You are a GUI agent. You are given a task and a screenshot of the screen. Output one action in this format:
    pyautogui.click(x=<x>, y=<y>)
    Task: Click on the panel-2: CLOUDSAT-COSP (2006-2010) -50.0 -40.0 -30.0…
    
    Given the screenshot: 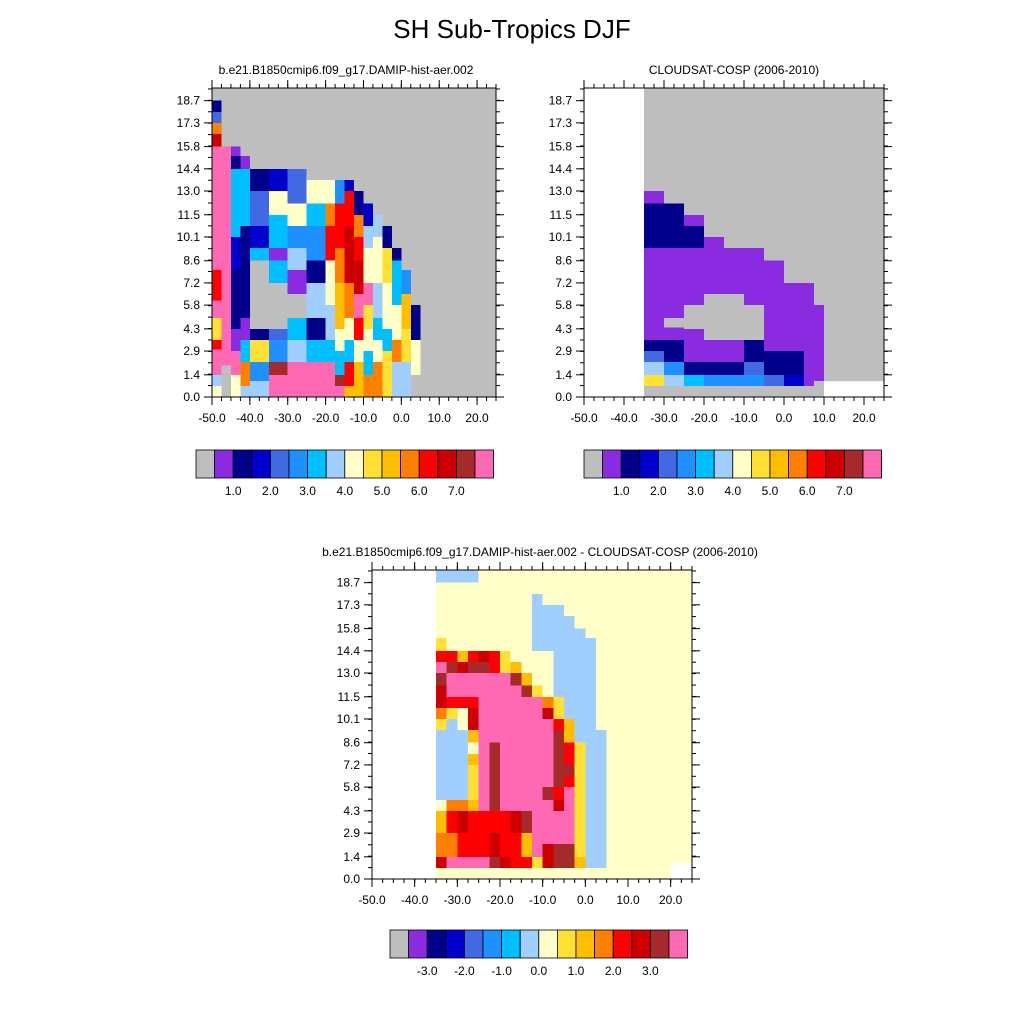 What is the action you would take?
    pyautogui.click(x=720, y=280)
    